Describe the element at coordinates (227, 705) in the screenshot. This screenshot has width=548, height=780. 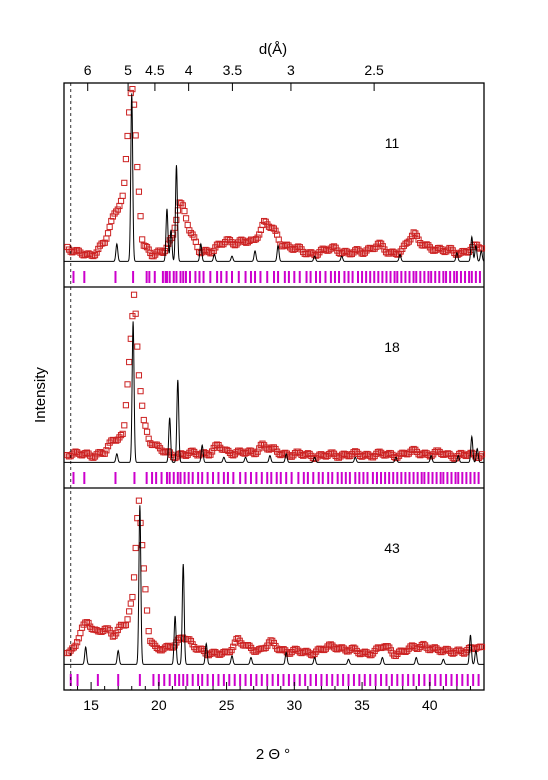
I see `x-tick-label: 25` at that location.